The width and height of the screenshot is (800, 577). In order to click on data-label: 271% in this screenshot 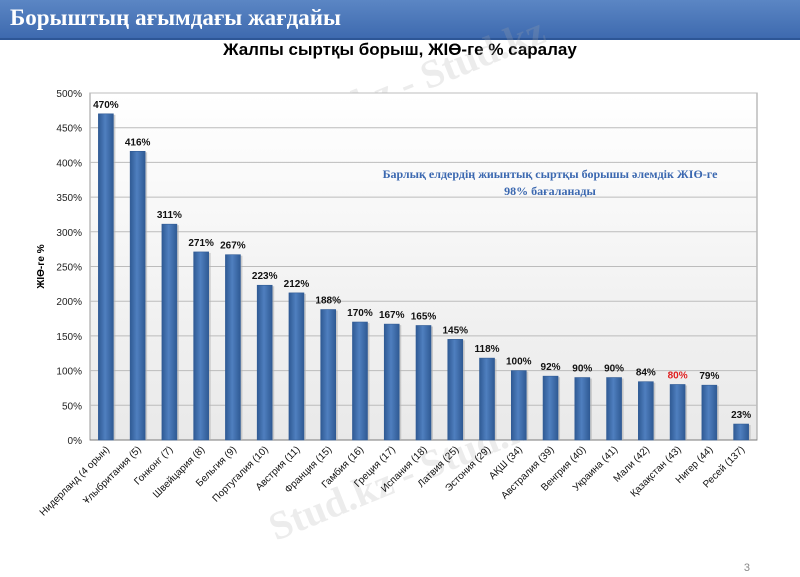, I will do `click(201, 243)`.